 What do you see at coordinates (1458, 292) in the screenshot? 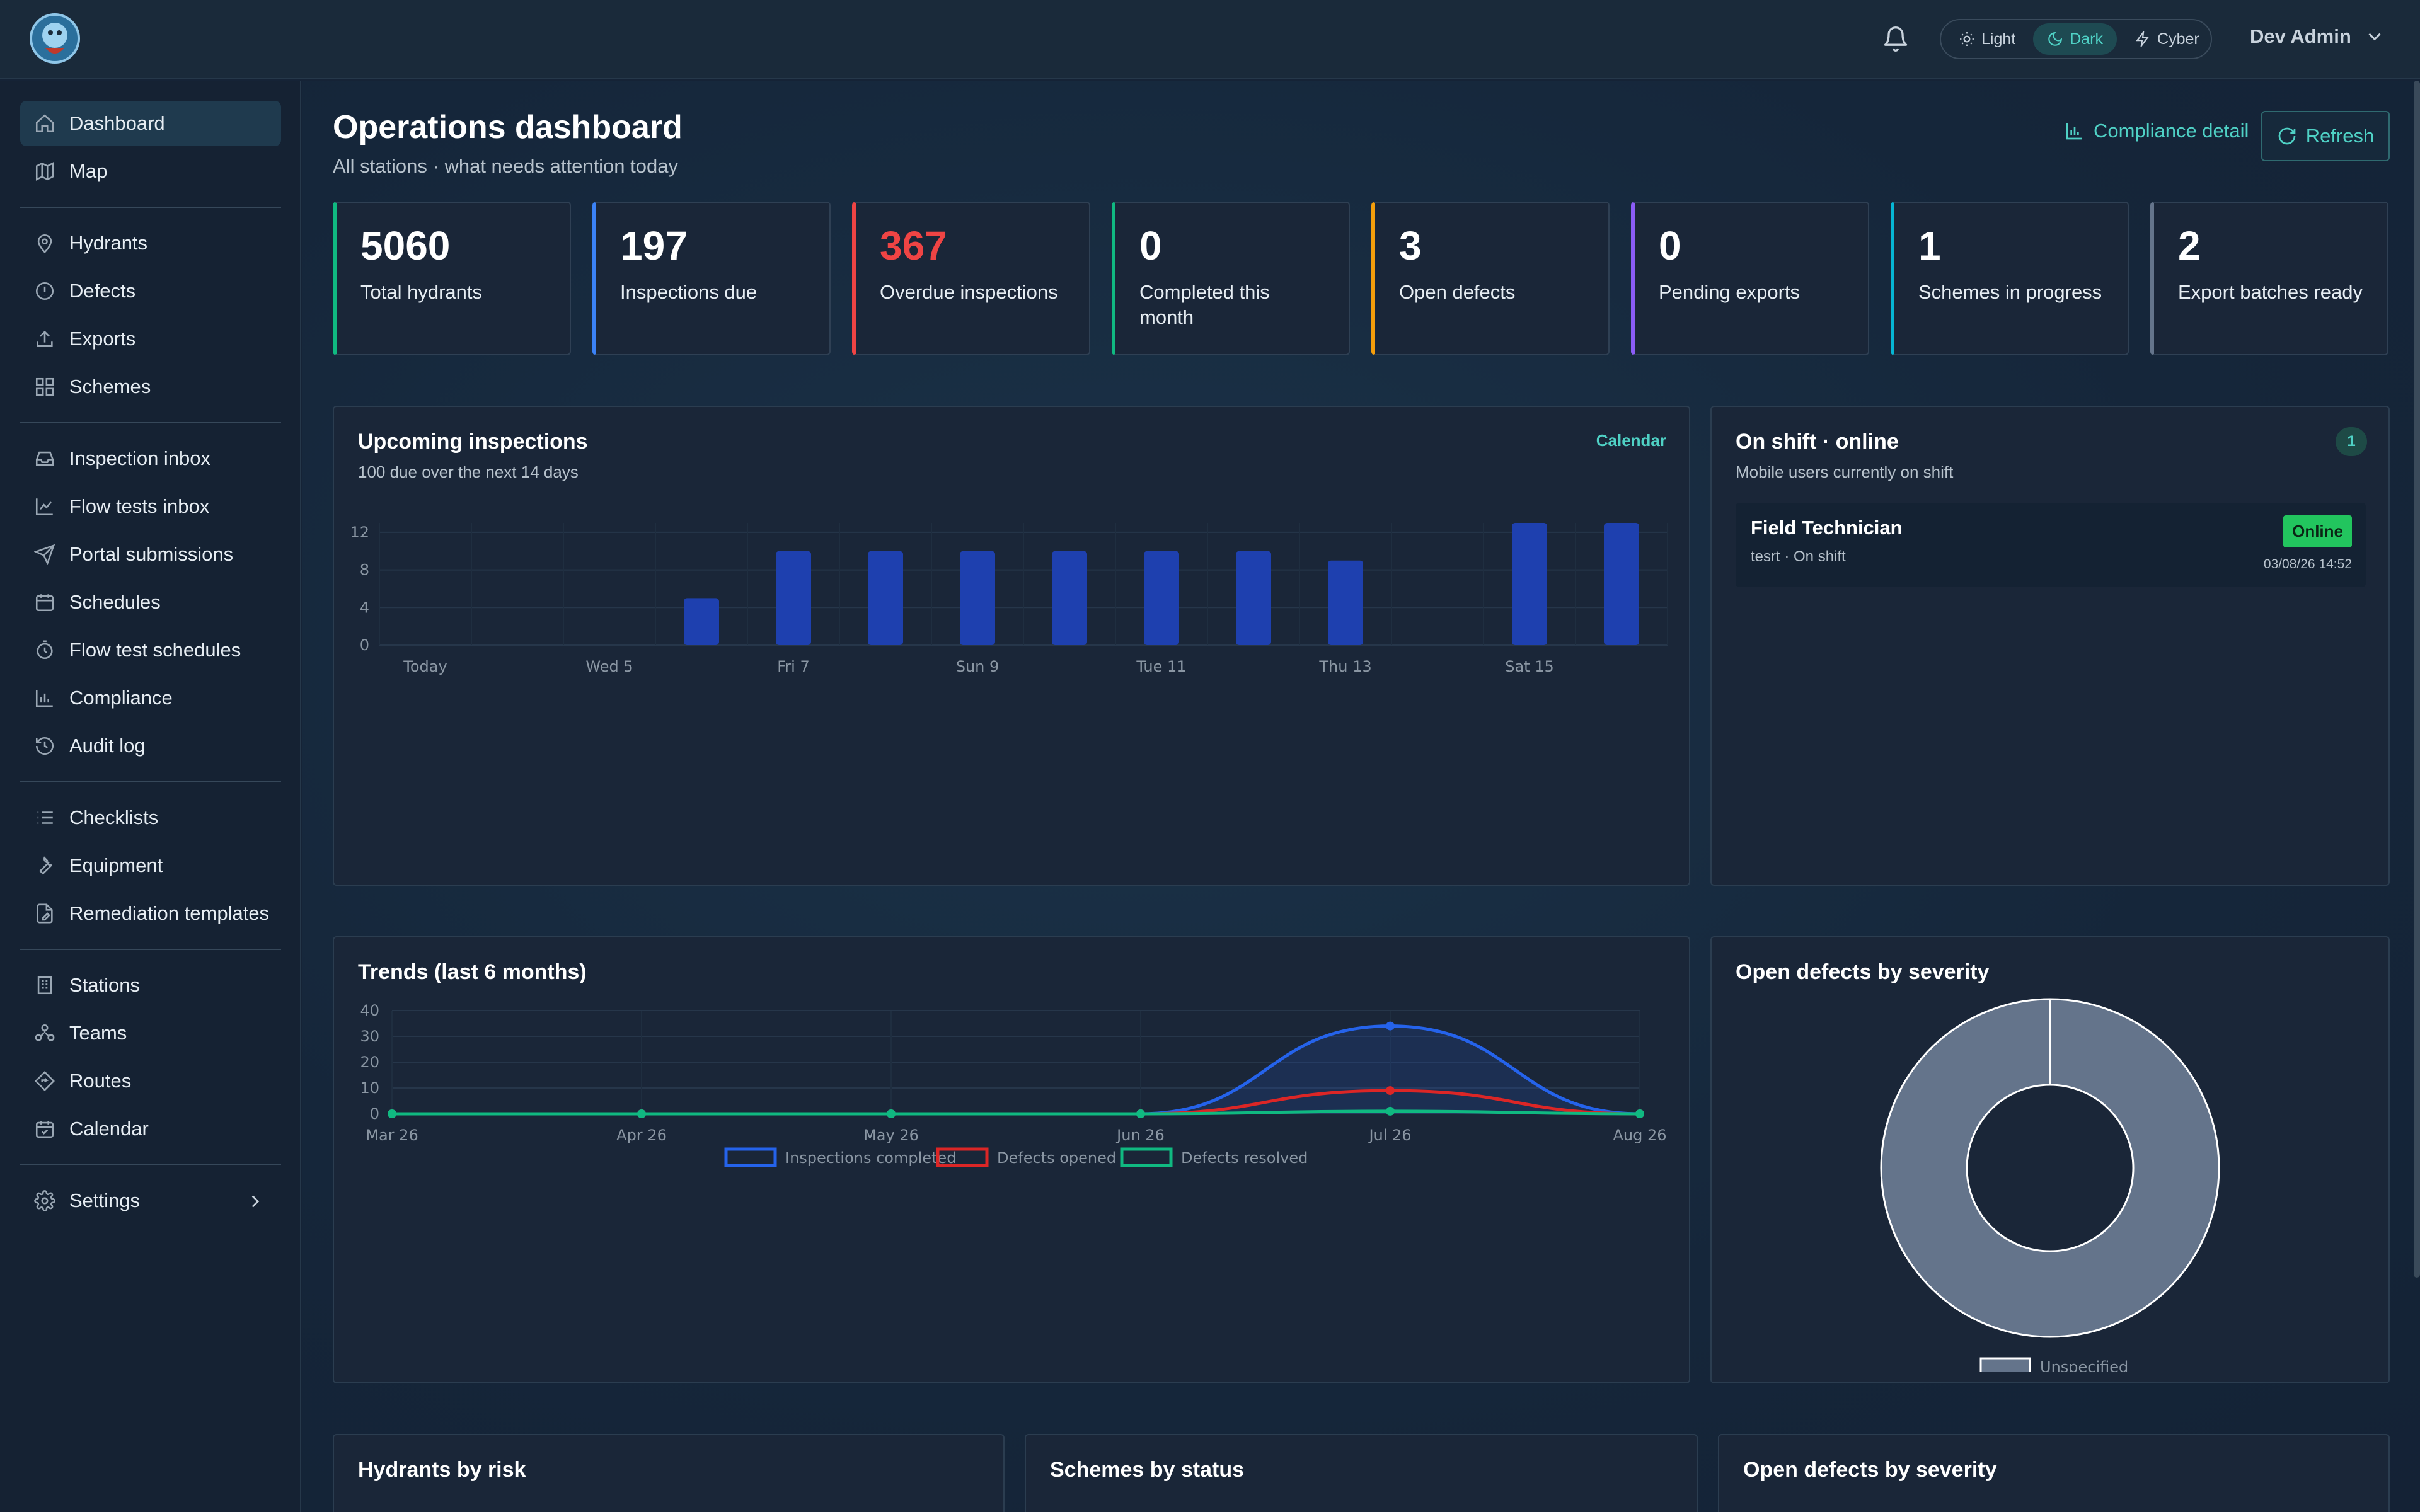
I see `stat-label: Open defects` at bounding box center [1458, 292].